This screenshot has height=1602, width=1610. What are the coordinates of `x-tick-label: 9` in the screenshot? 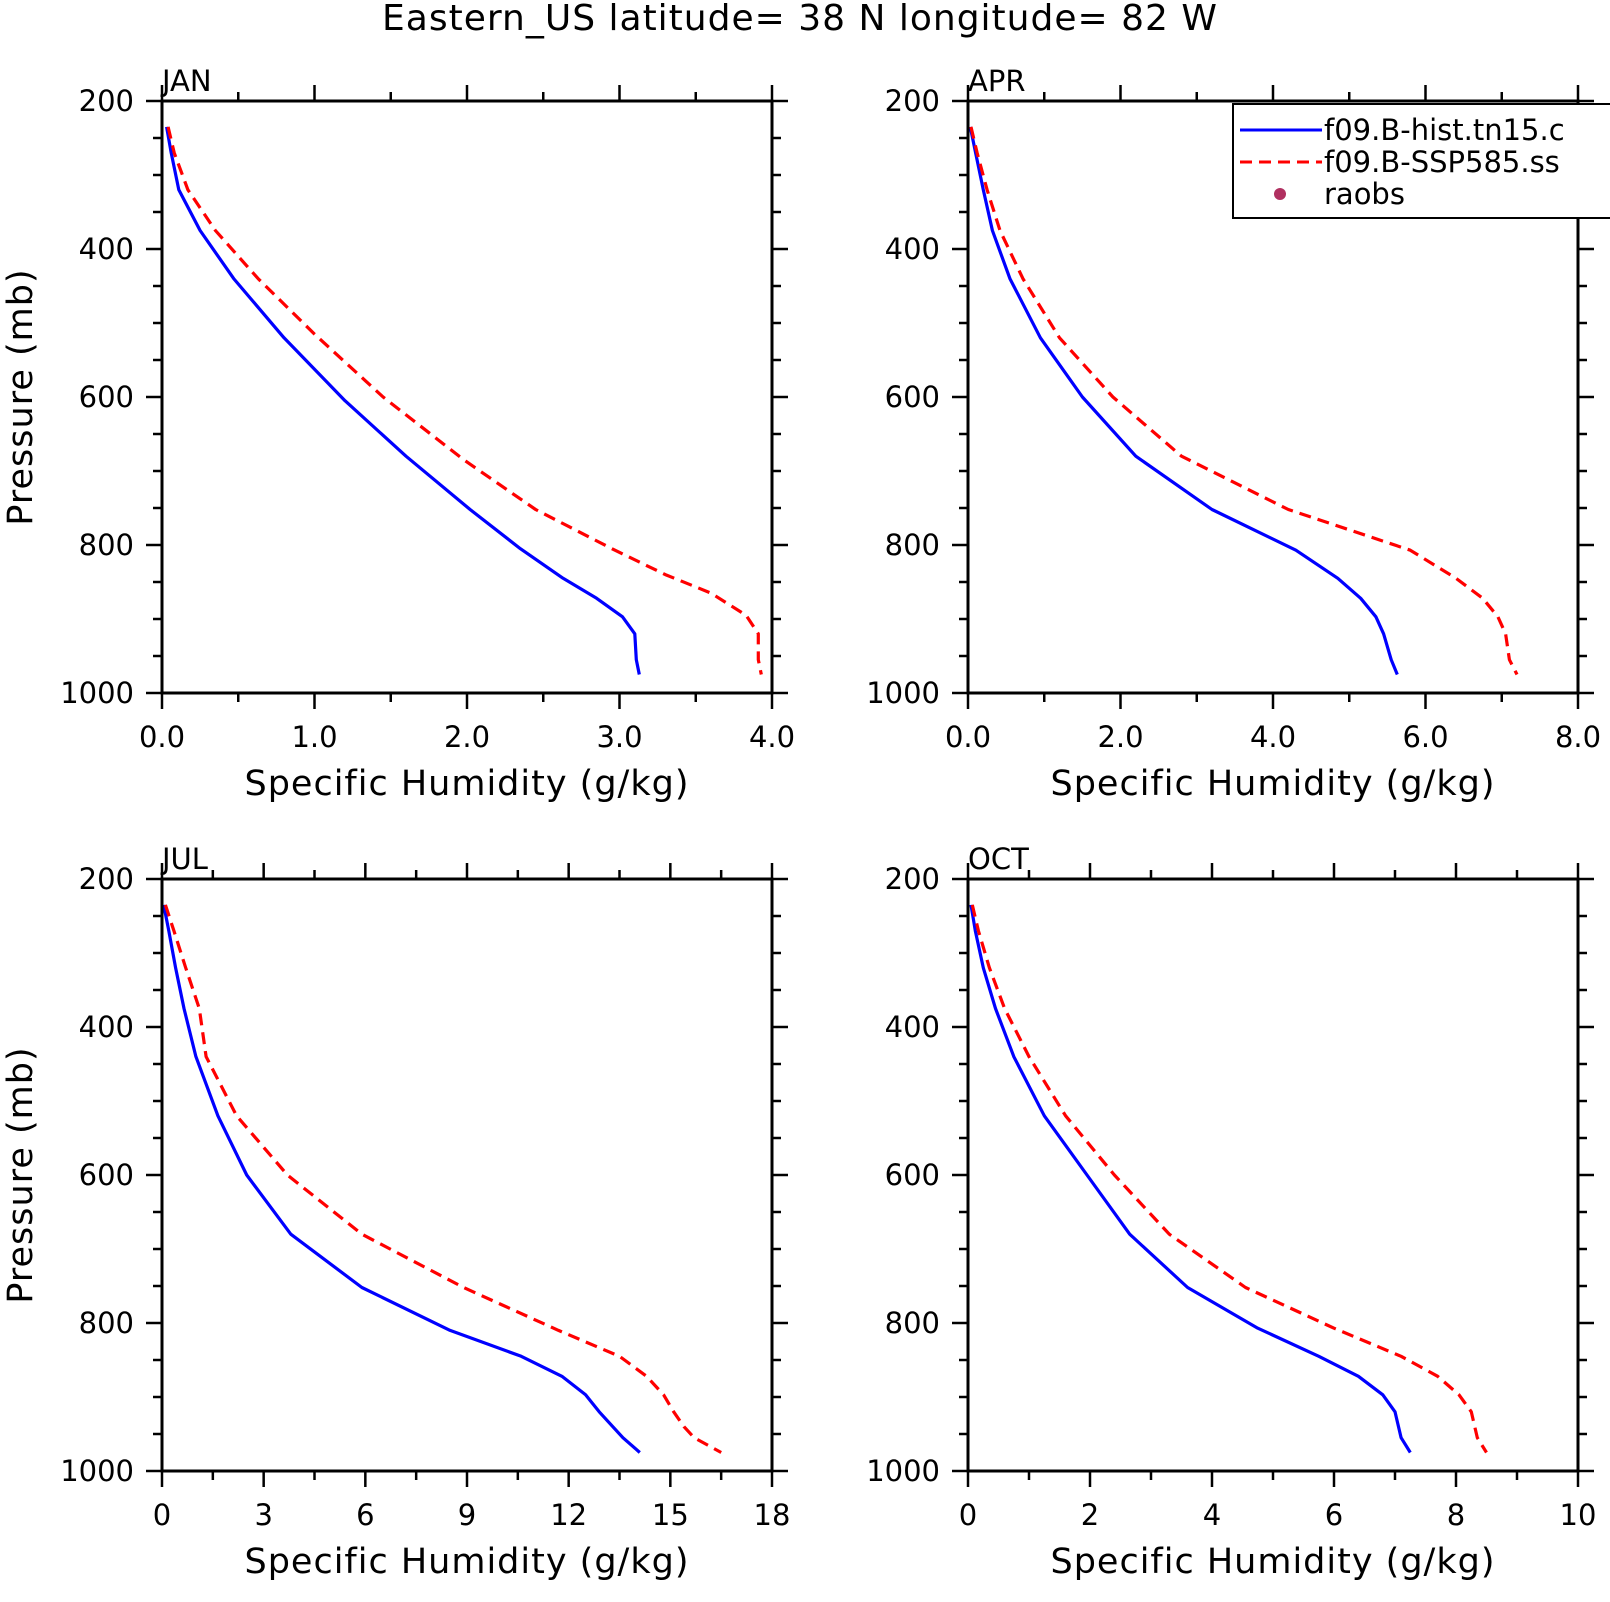 It's located at (467, 1515).